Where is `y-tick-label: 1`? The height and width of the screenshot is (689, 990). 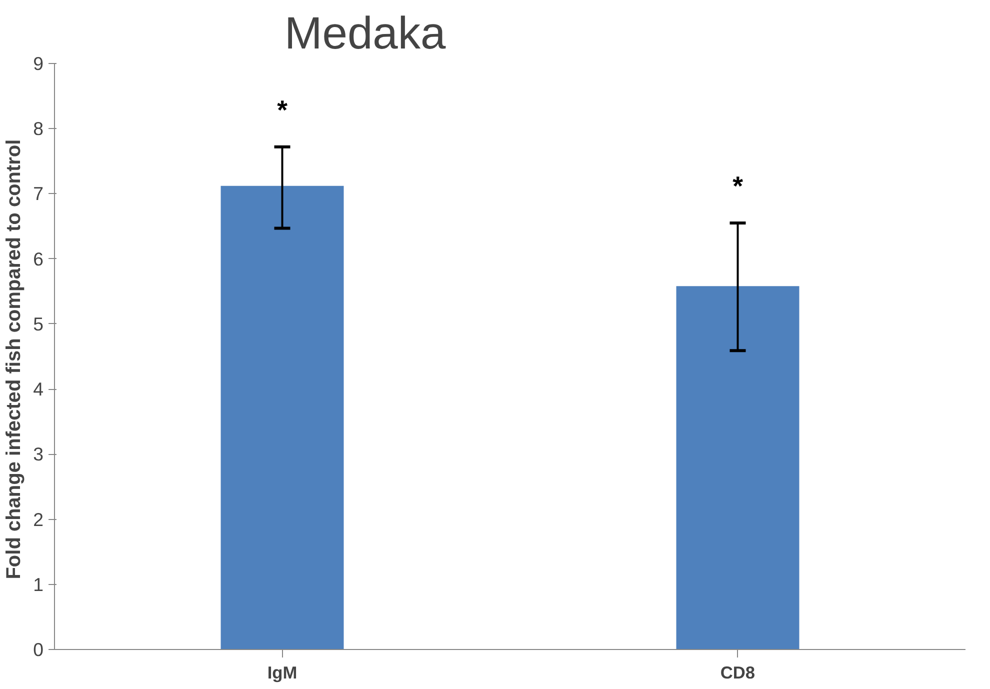
y-tick-label: 1 is located at coordinates (38, 584).